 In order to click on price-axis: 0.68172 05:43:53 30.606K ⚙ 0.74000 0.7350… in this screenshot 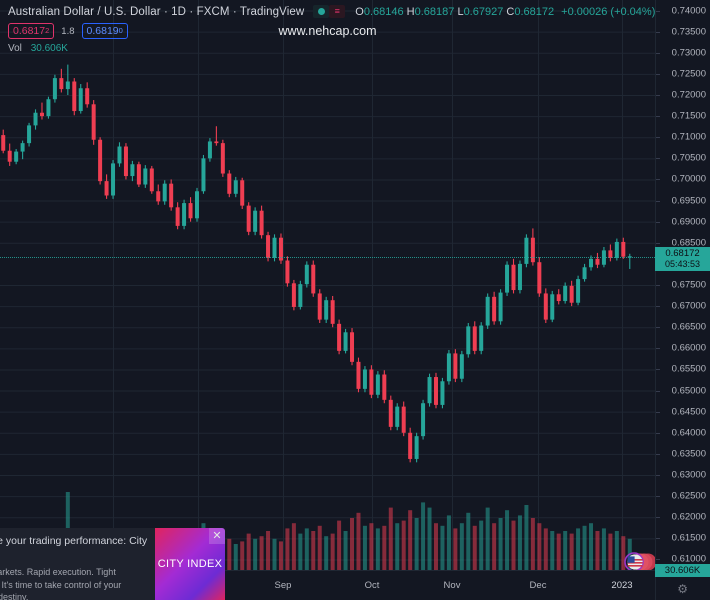, I will do `click(682, 300)`.